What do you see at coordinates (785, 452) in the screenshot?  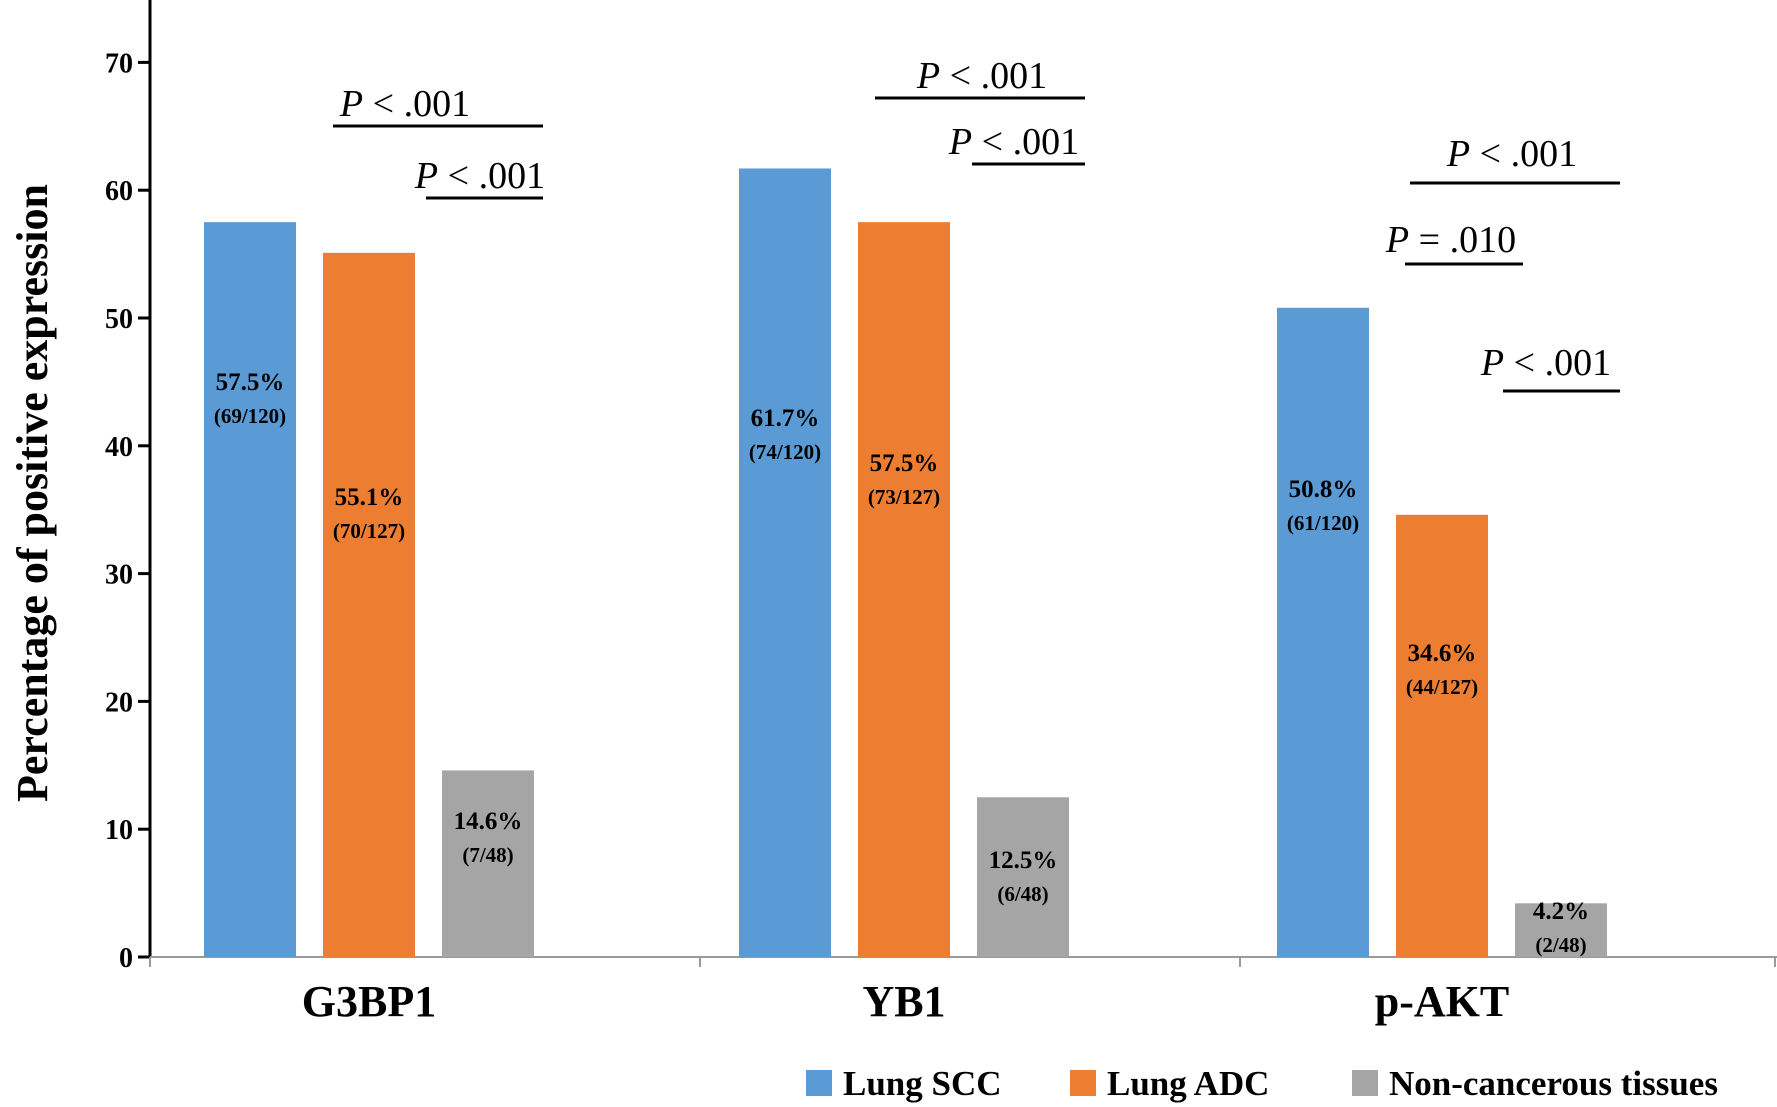 I see `data-label-count: (74/120)` at bounding box center [785, 452].